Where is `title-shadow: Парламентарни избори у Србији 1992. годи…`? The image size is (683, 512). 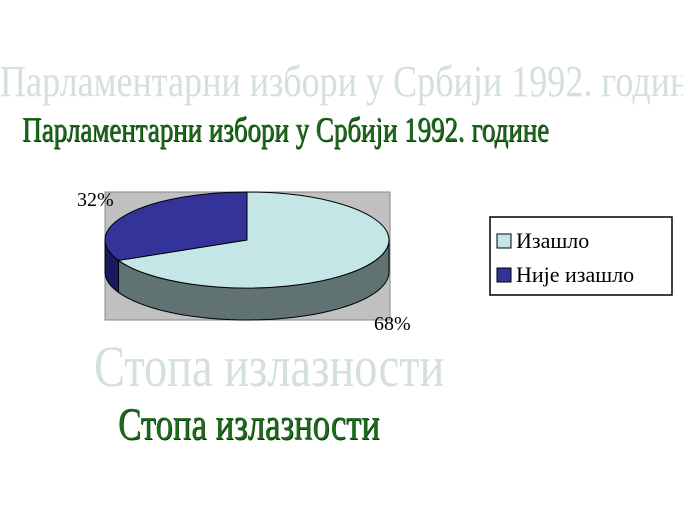 title-shadow: Парламентарни избори у Србији 1992. годи… is located at coordinates (341, 81).